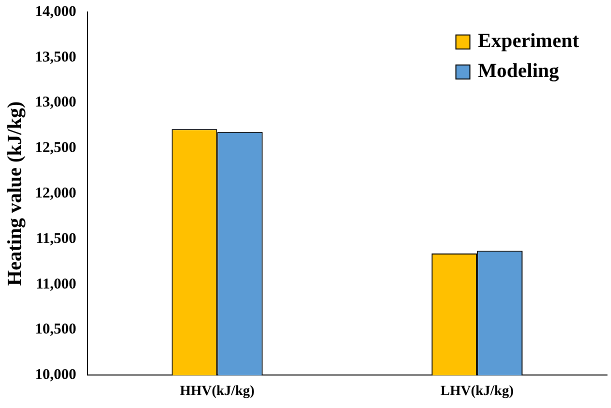 The height and width of the screenshot is (408, 611). I want to click on y-tick-label: 13,500, so click(55, 57).